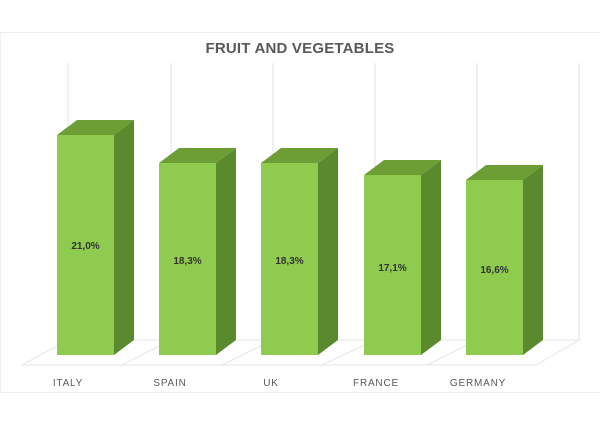 This screenshot has height=425, width=600. Describe the element at coordinates (169, 383) in the screenshot. I see `category-label-spain: SPAIN` at that location.